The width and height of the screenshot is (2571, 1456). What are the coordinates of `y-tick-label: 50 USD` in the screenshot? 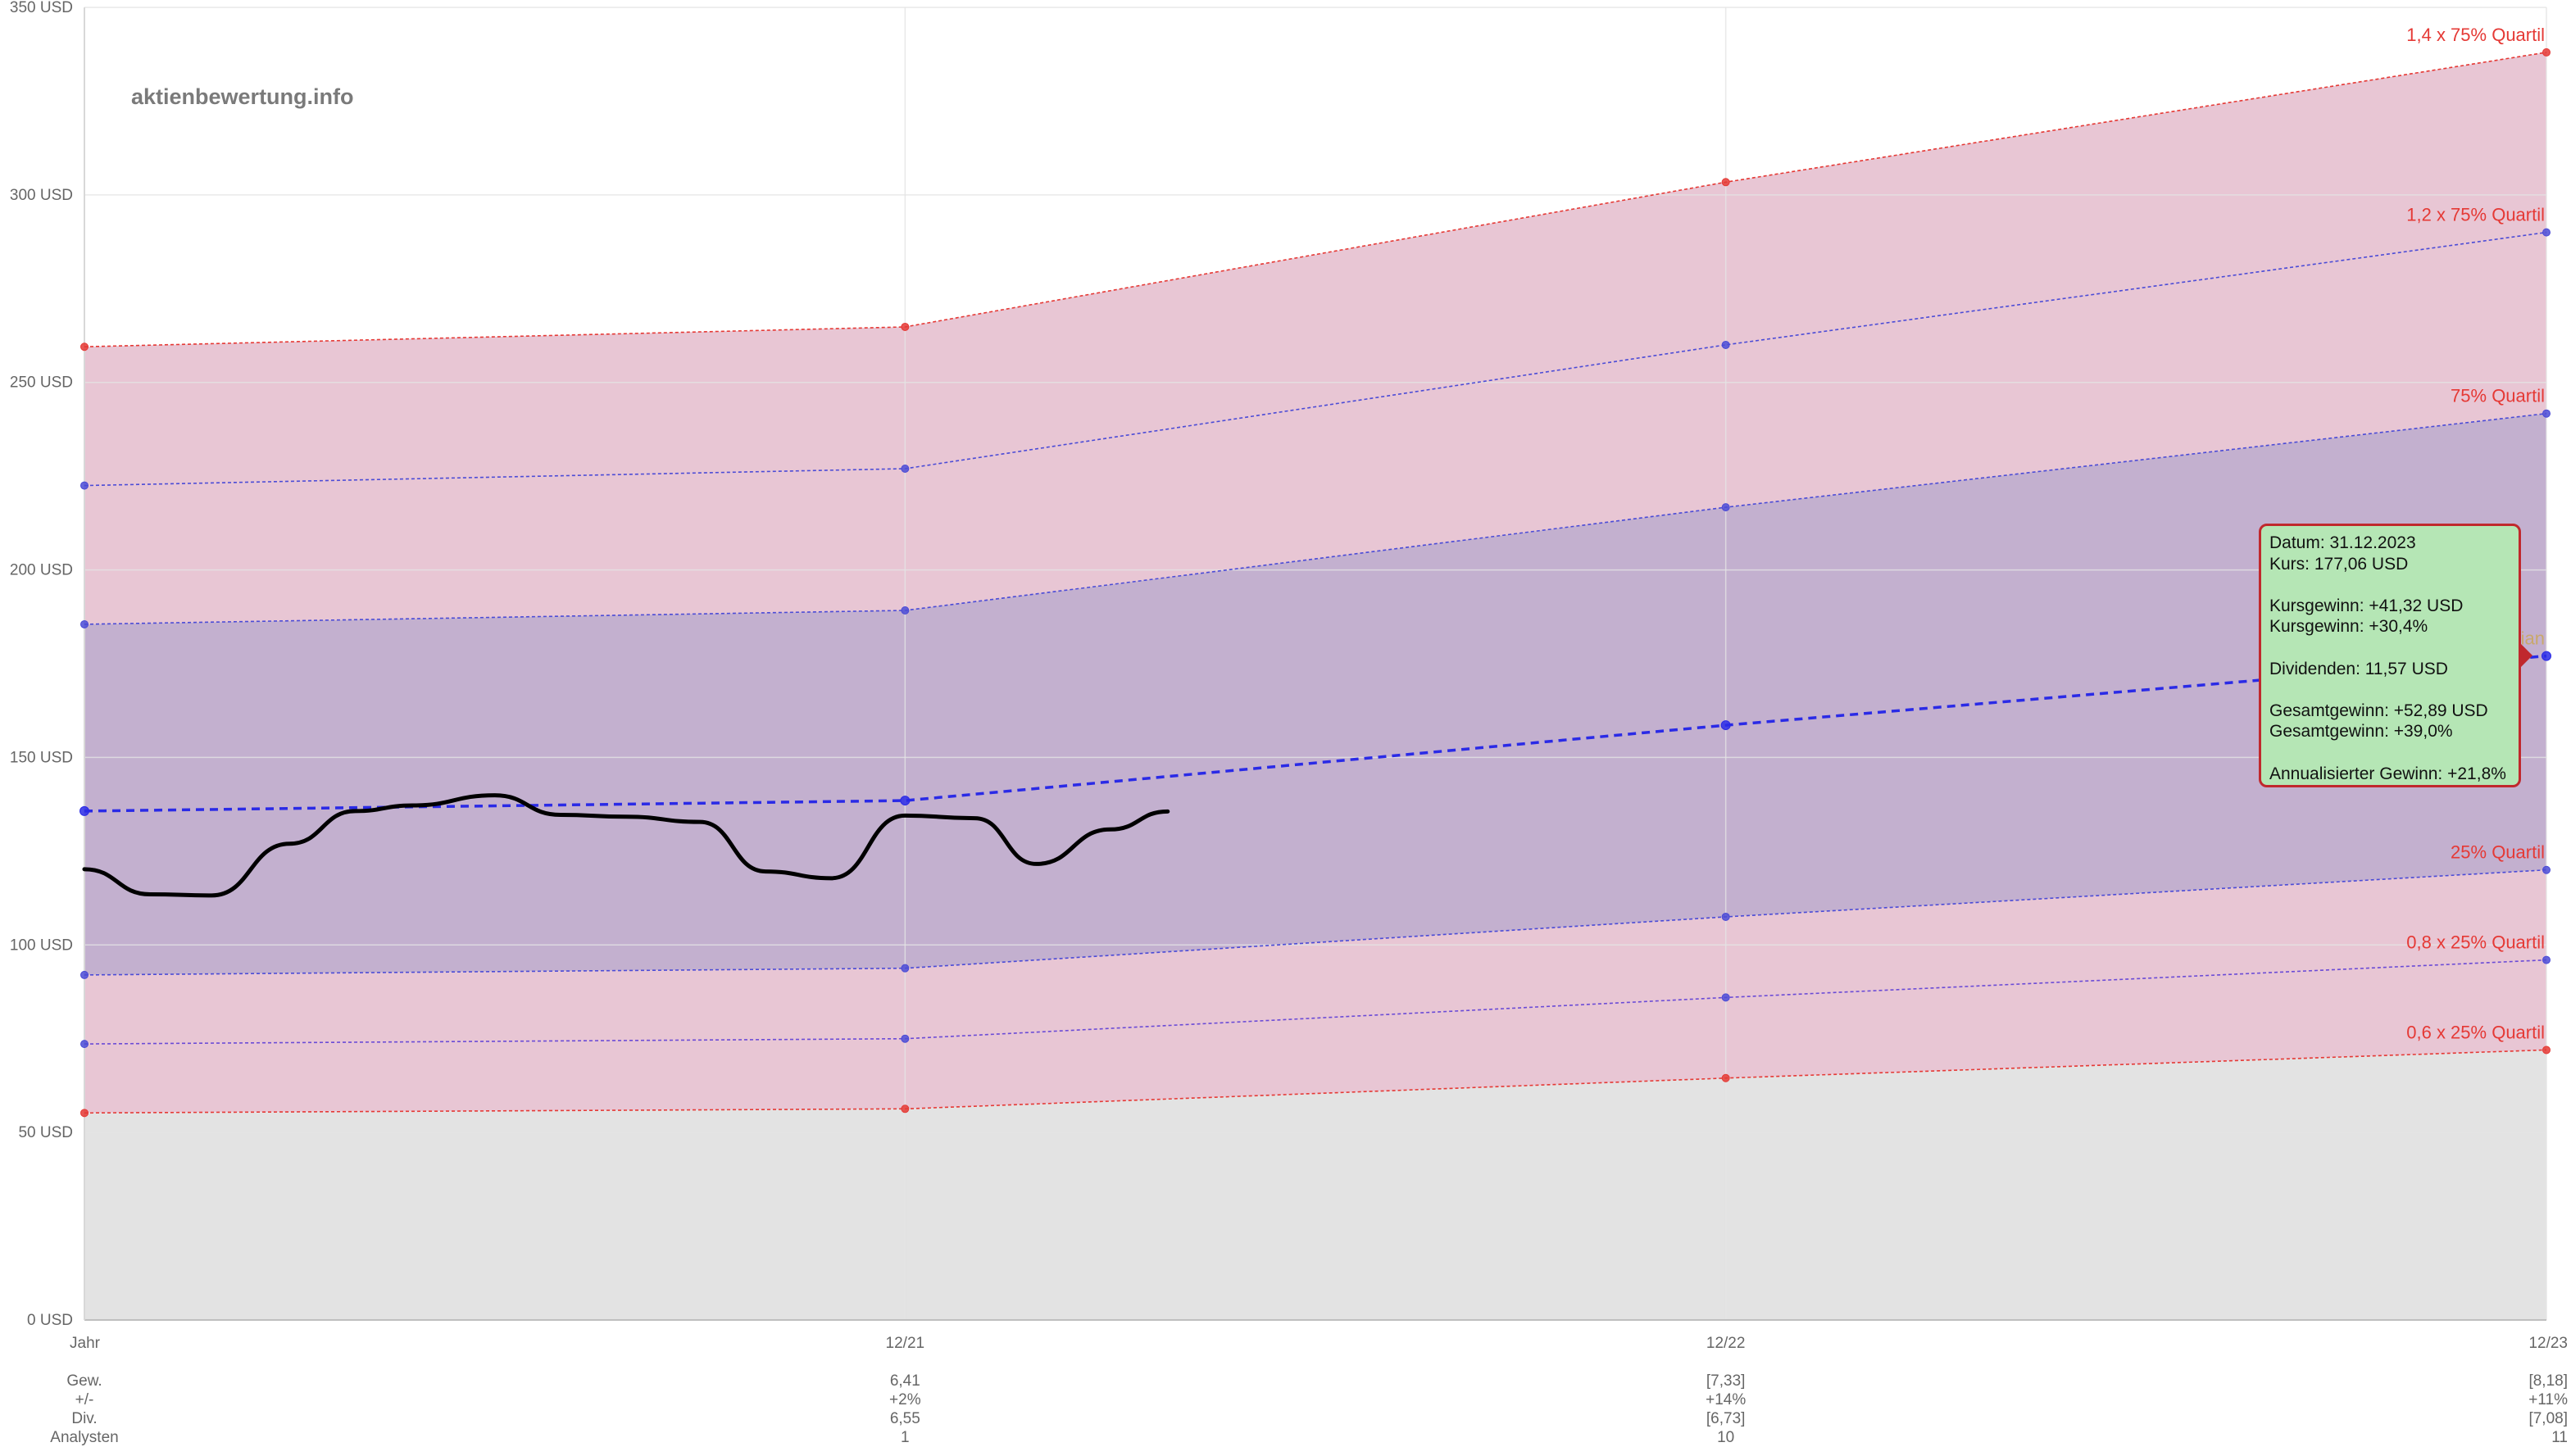 It's located at (46, 1133).